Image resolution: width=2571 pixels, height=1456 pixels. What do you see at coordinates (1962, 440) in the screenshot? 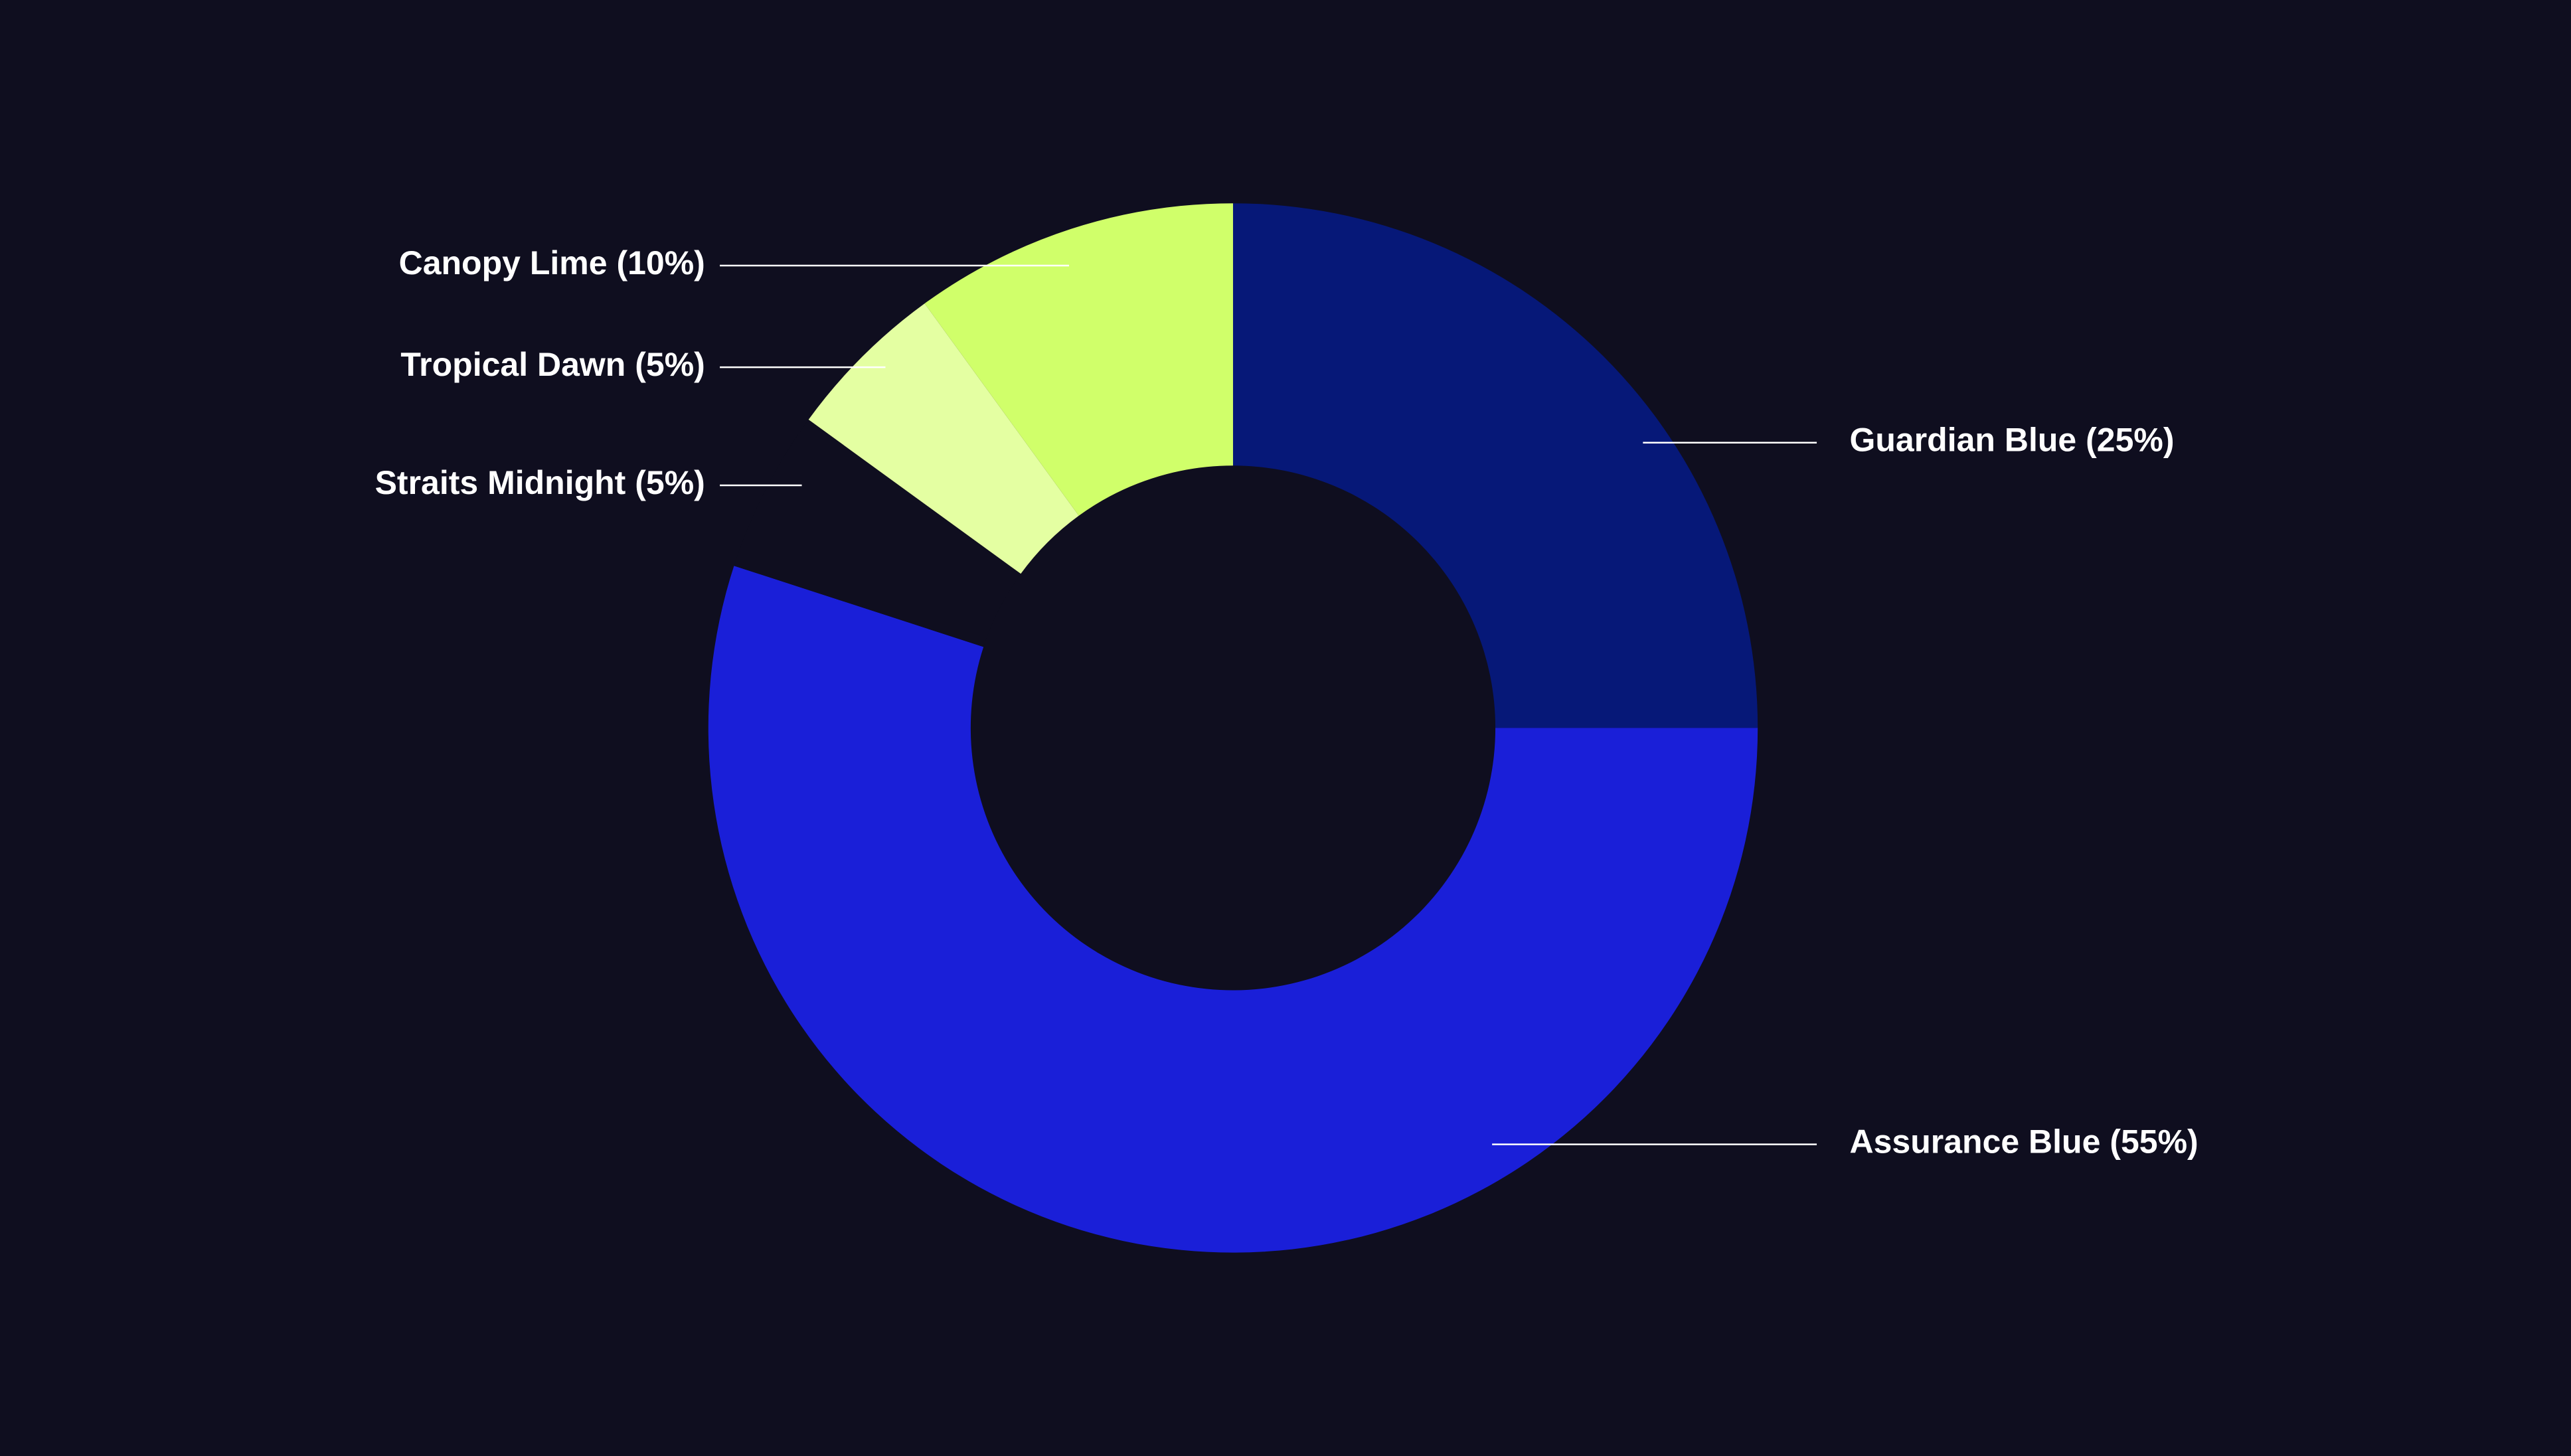
I see `category-name: Guardian Blue` at bounding box center [1962, 440].